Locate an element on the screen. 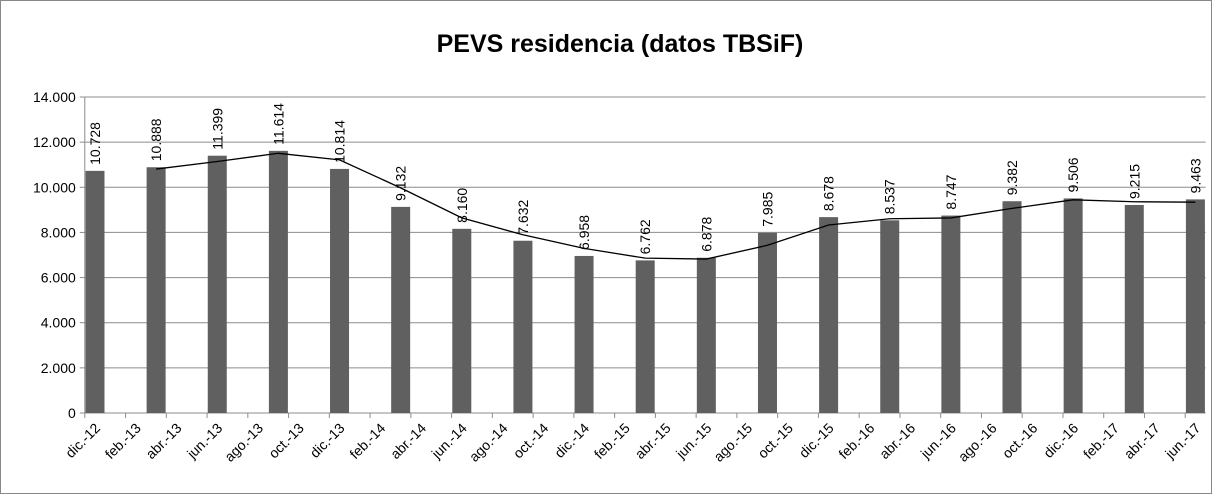 The height and width of the screenshot is (495, 1213). data-label: 10.814 is located at coordinates (340, 141).